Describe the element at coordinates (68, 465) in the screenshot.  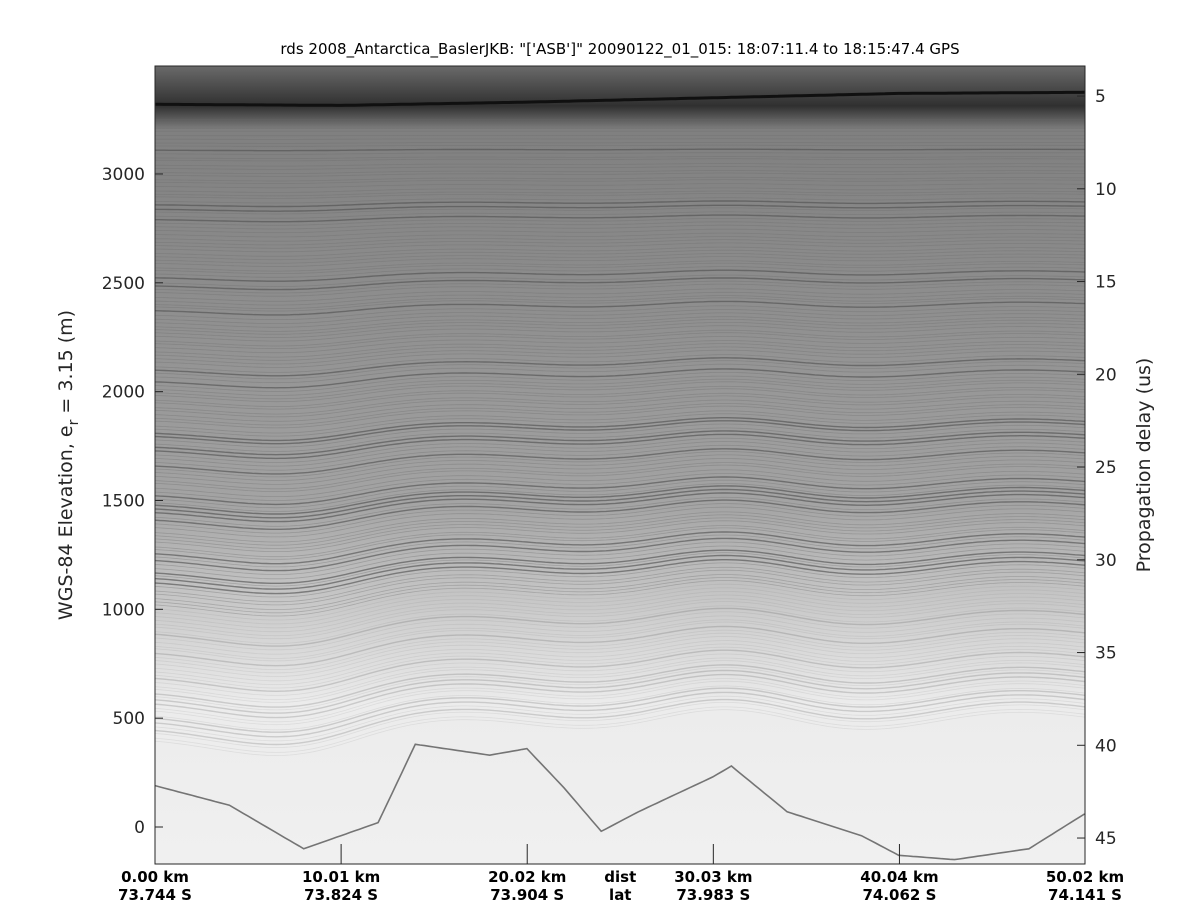
I see `y-axis-left-label: WGS-84 Elevation, er = 3.15 (m)` at that location.